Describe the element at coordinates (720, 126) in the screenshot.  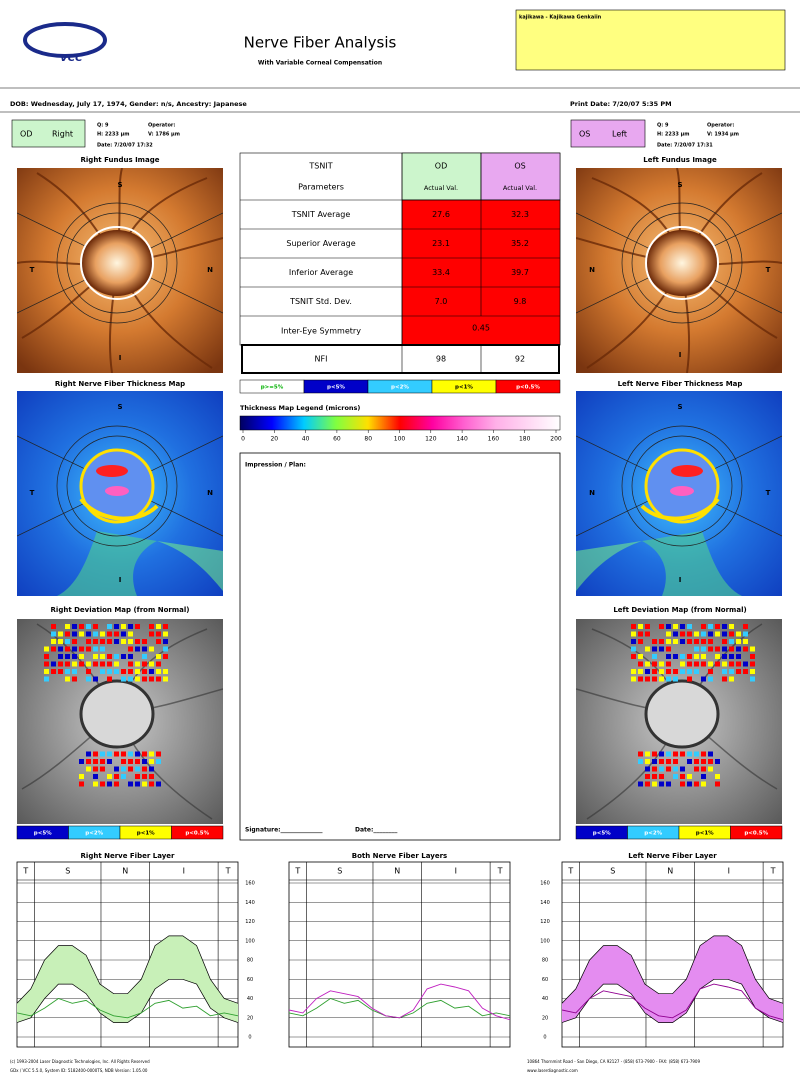
I see `os-operator: Operator:` at that location.